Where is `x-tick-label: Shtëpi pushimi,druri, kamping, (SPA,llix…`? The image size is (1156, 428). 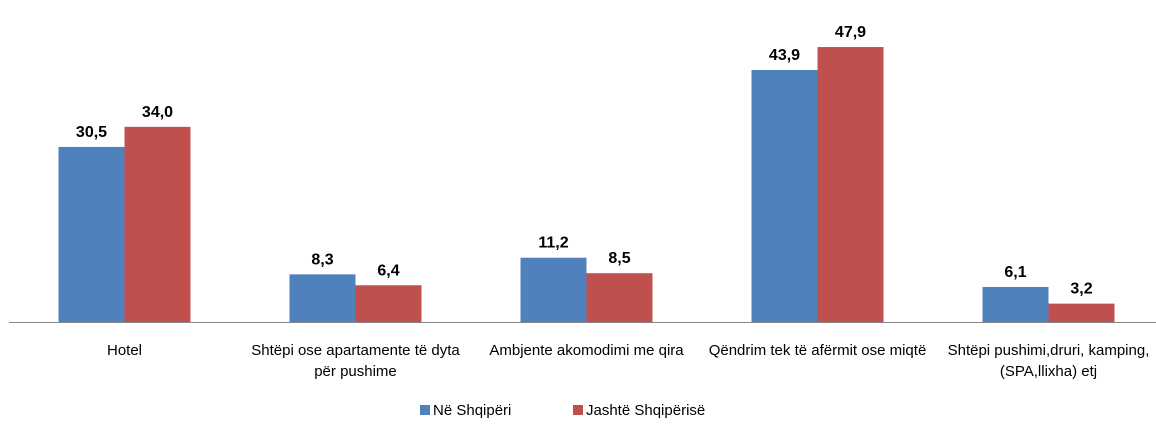
x-tick-label: Shtëpi pushimi,druri, kamping, (SPA,llix… is located at coordinates (1048, 361).